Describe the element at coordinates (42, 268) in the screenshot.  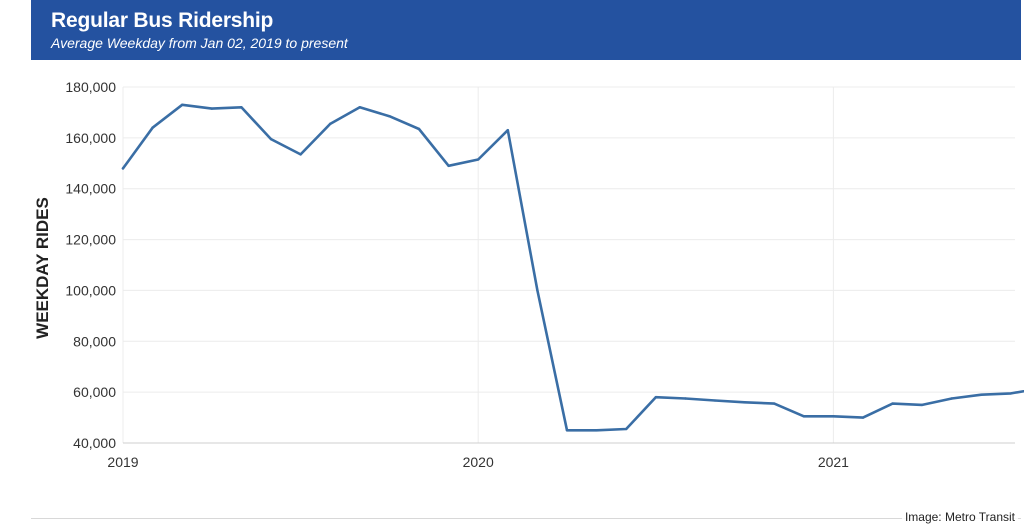
I see `y-axis-label: WEEKDAY RIDES` at that location.